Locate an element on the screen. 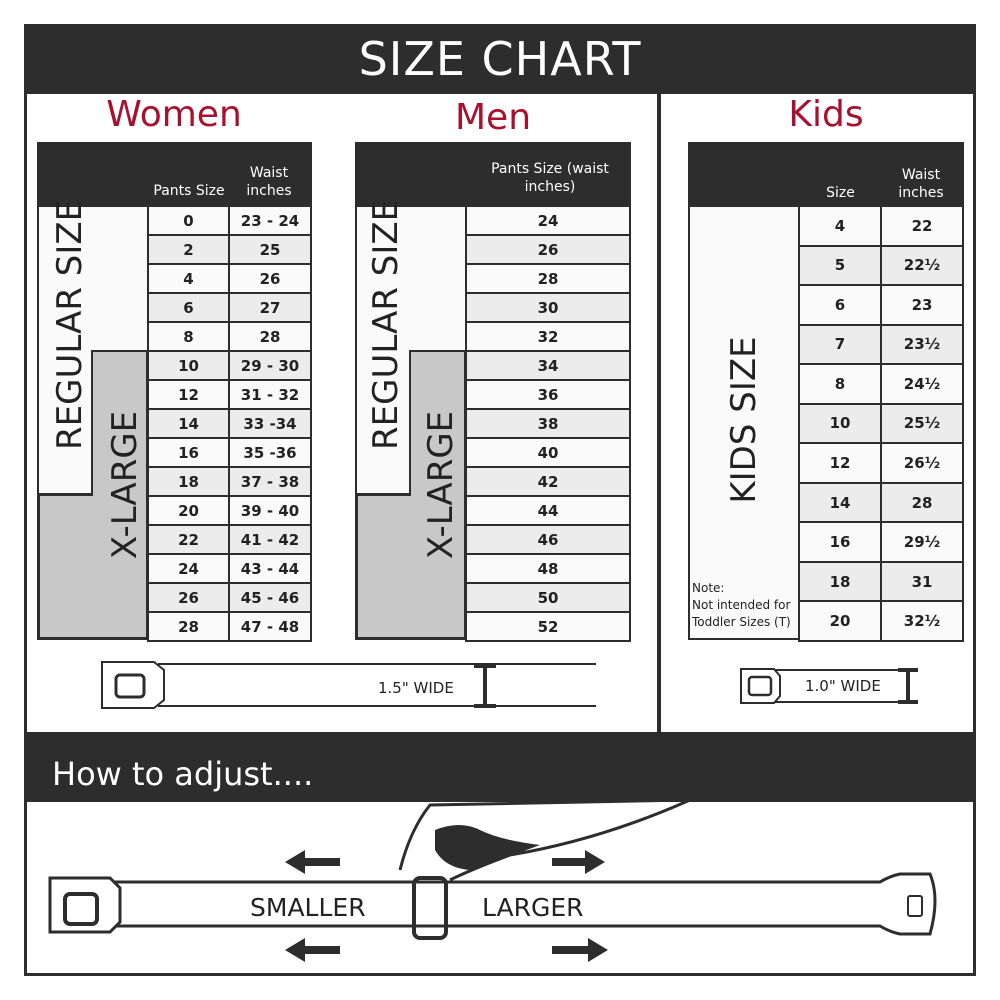 The image size is (1000, 1000). women-pants-size-cell: 4 is located at coordinates (188, 278).